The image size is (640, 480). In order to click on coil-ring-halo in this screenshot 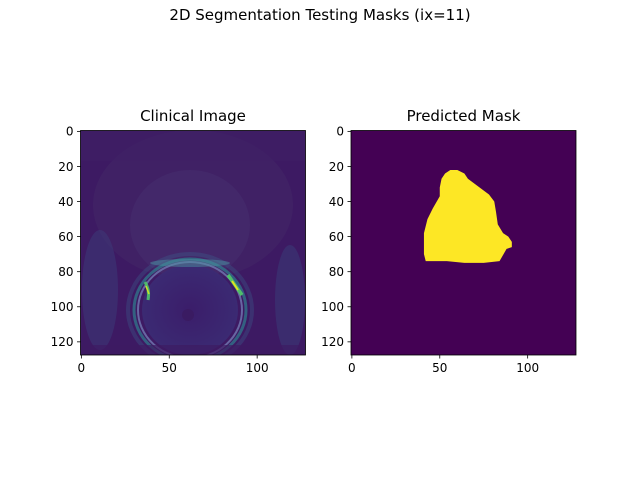, I will do `click(190, 303)`.